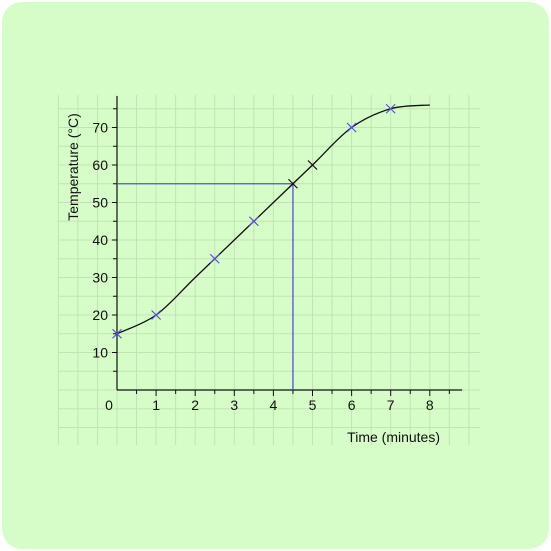 The image size is (551, 551). I want to click on y-tick-label: 60, so click(100, 165).